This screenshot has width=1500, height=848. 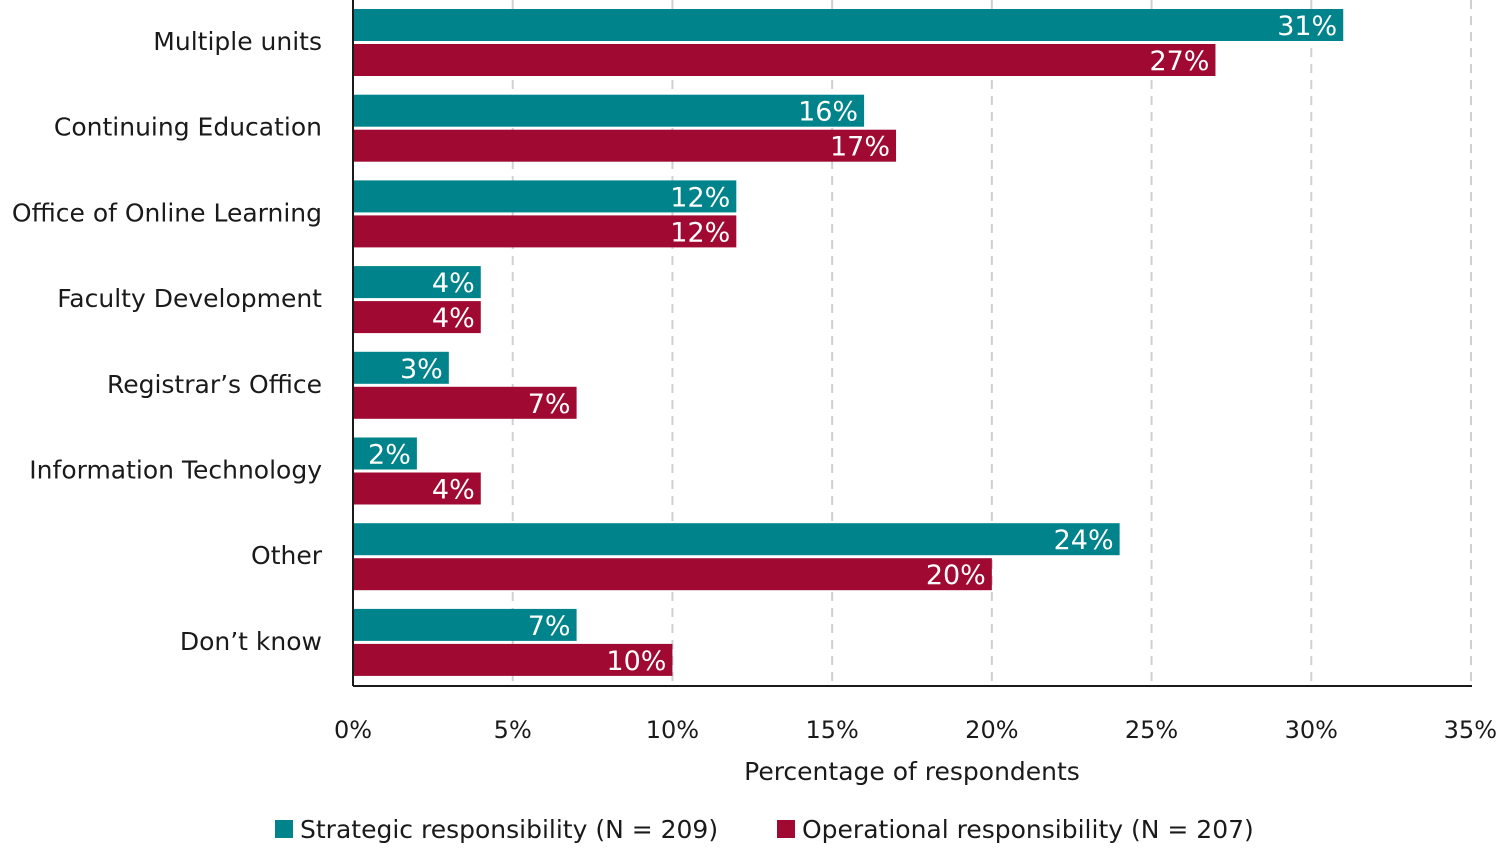 I want to click on legend-swatch-strategic, so click(x=284, y=829).